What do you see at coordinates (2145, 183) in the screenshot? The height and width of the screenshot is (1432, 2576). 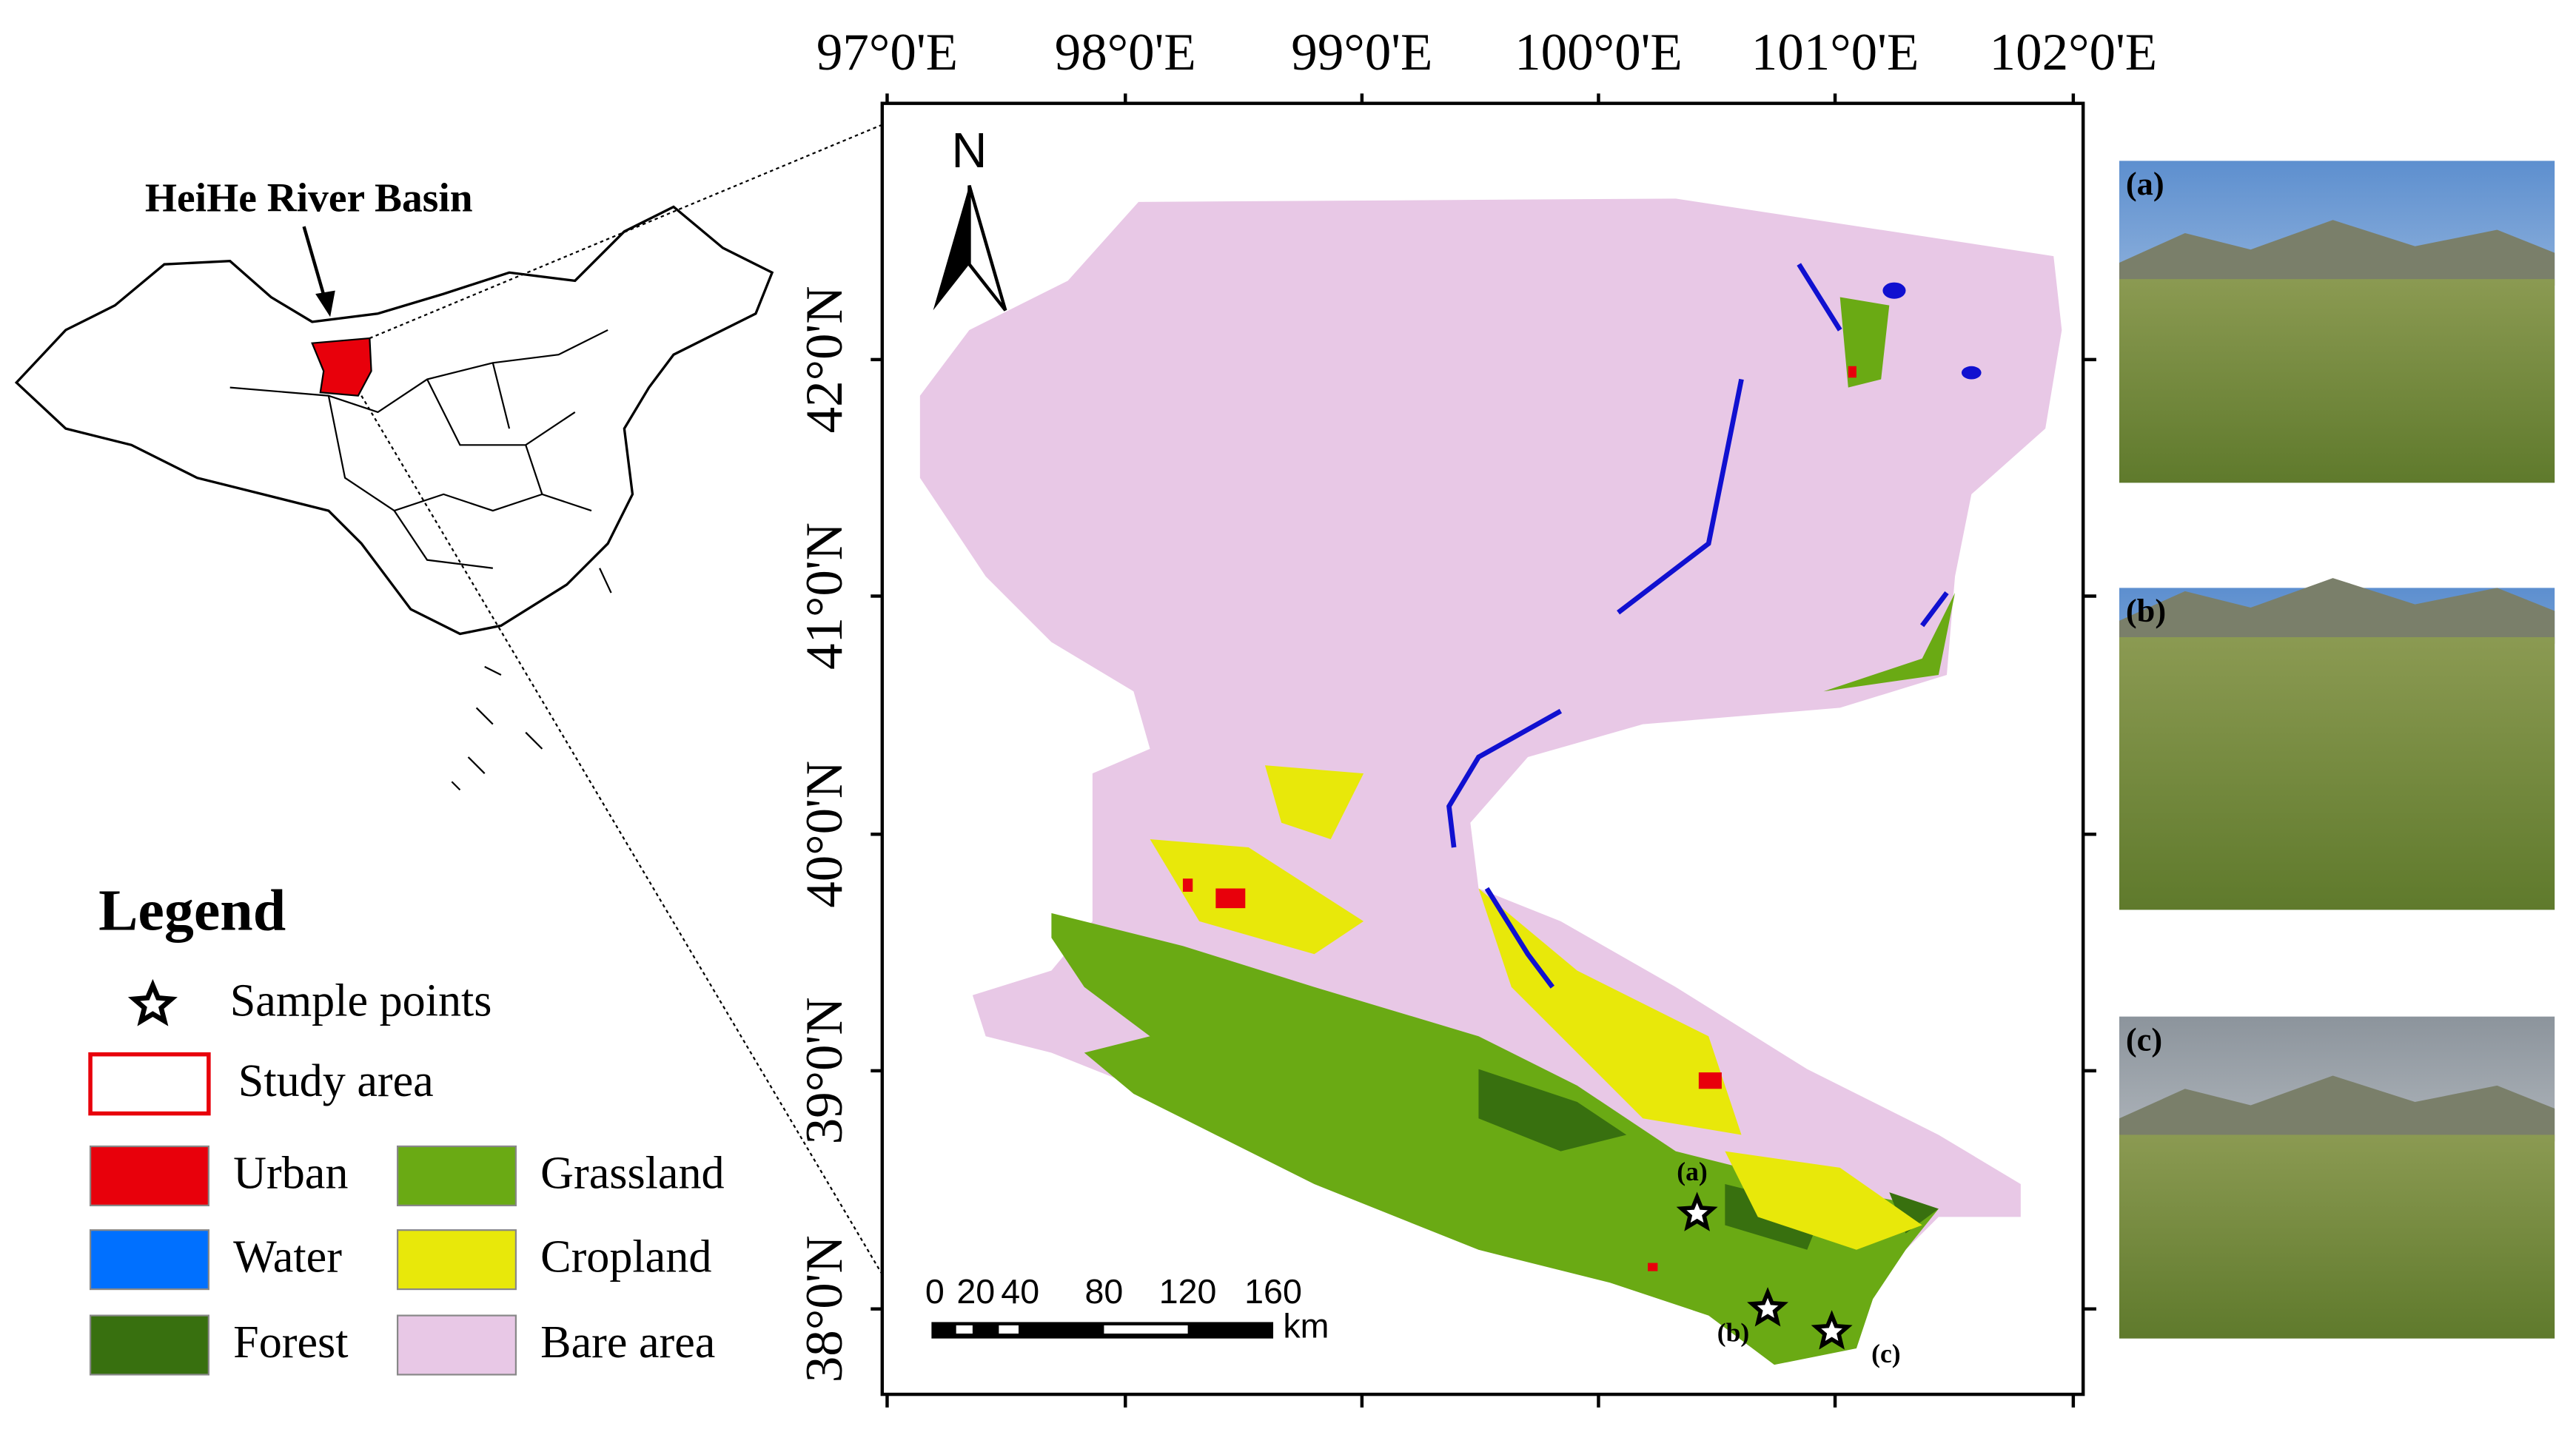 I see `photo-label: (a)` at bounding box center [2145, 183].